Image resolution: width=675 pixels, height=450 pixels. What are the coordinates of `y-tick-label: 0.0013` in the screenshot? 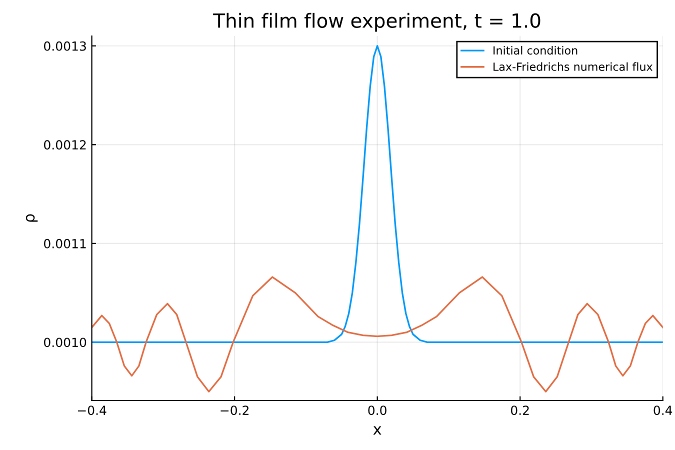 It's located at (65, 46).